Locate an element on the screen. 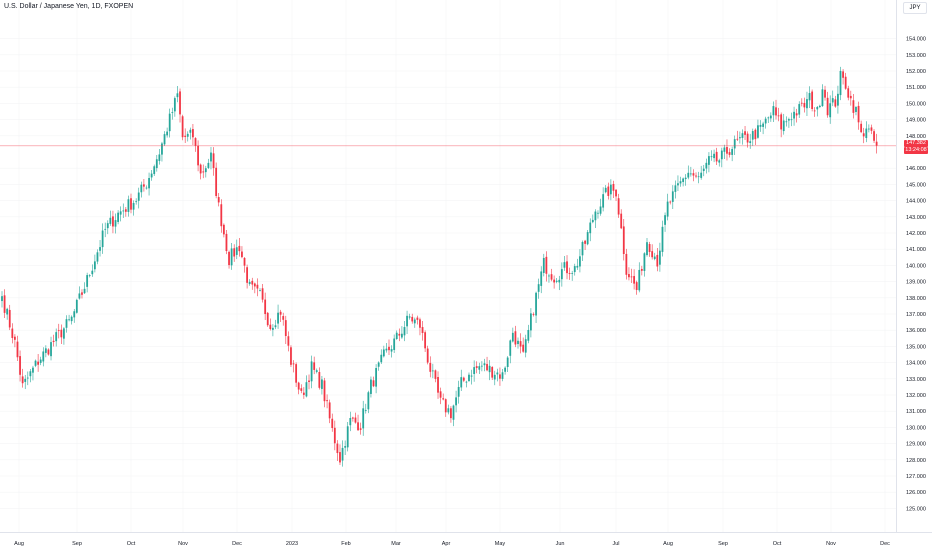 The width and height of the screenshot is (932, 550). y-tick-label: 127.000 is located at coordinates (916, 477).